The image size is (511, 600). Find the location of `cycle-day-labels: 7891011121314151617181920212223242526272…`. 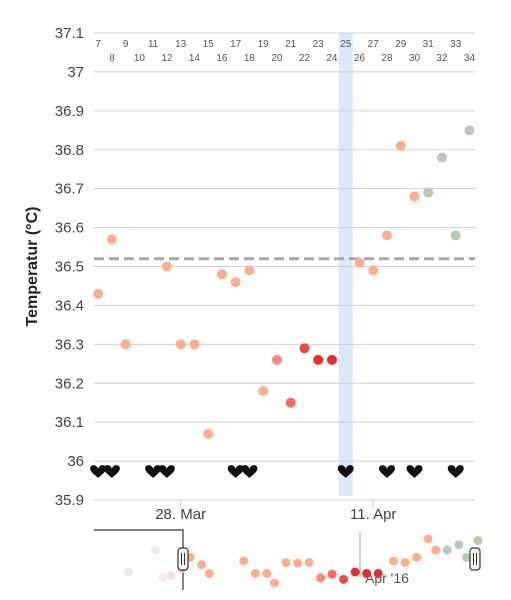

cycle-day-labels: 7891011121314151617181920212223242526272… is located at coordinates (285, 51).